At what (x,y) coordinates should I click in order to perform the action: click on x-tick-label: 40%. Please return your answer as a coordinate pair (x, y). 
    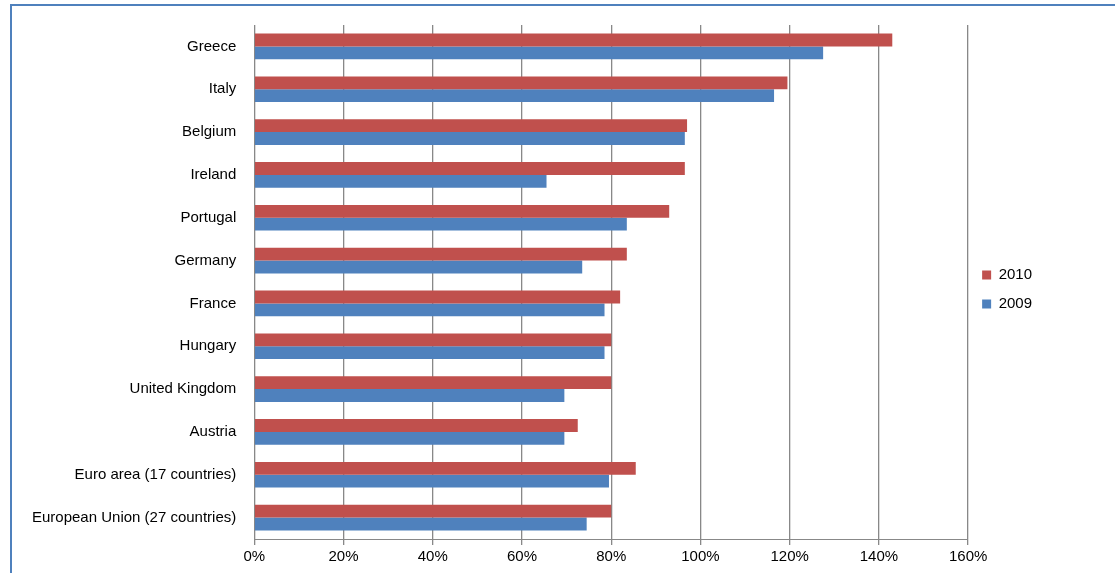
    Looking at the image, I should click on (432, 556).